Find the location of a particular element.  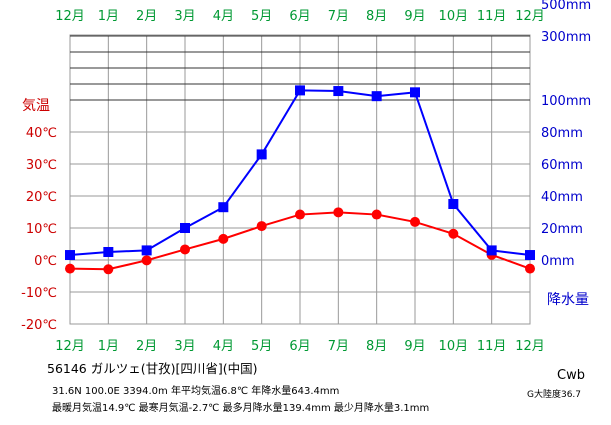

temp-tick-label: 20℃ is located at coordinates (41, 197).